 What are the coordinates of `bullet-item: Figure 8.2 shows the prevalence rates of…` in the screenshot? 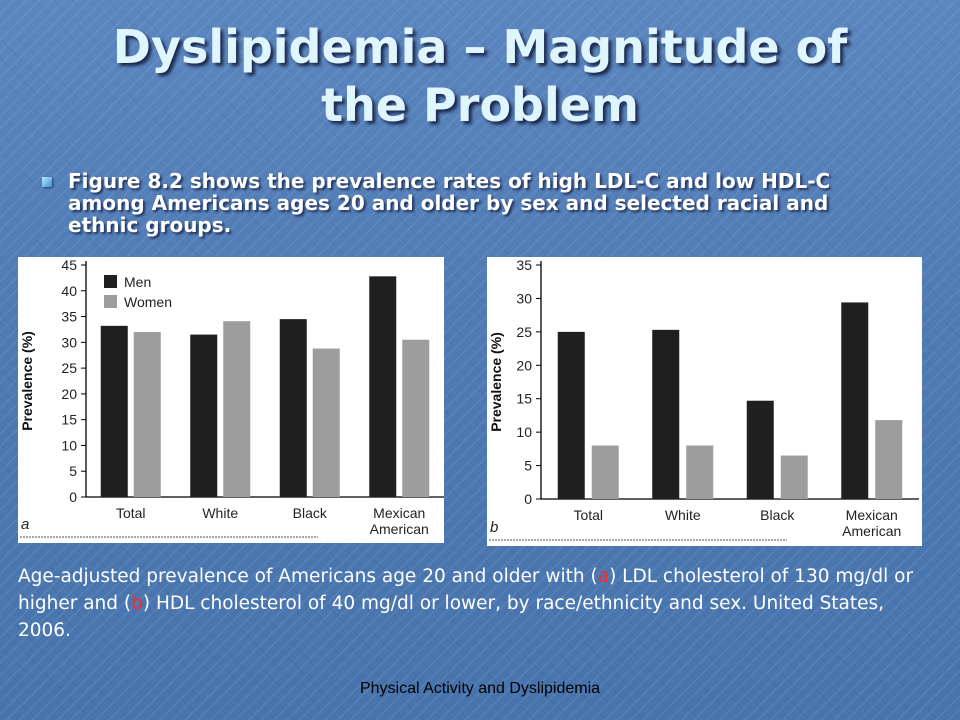 It's located at (472, 203).